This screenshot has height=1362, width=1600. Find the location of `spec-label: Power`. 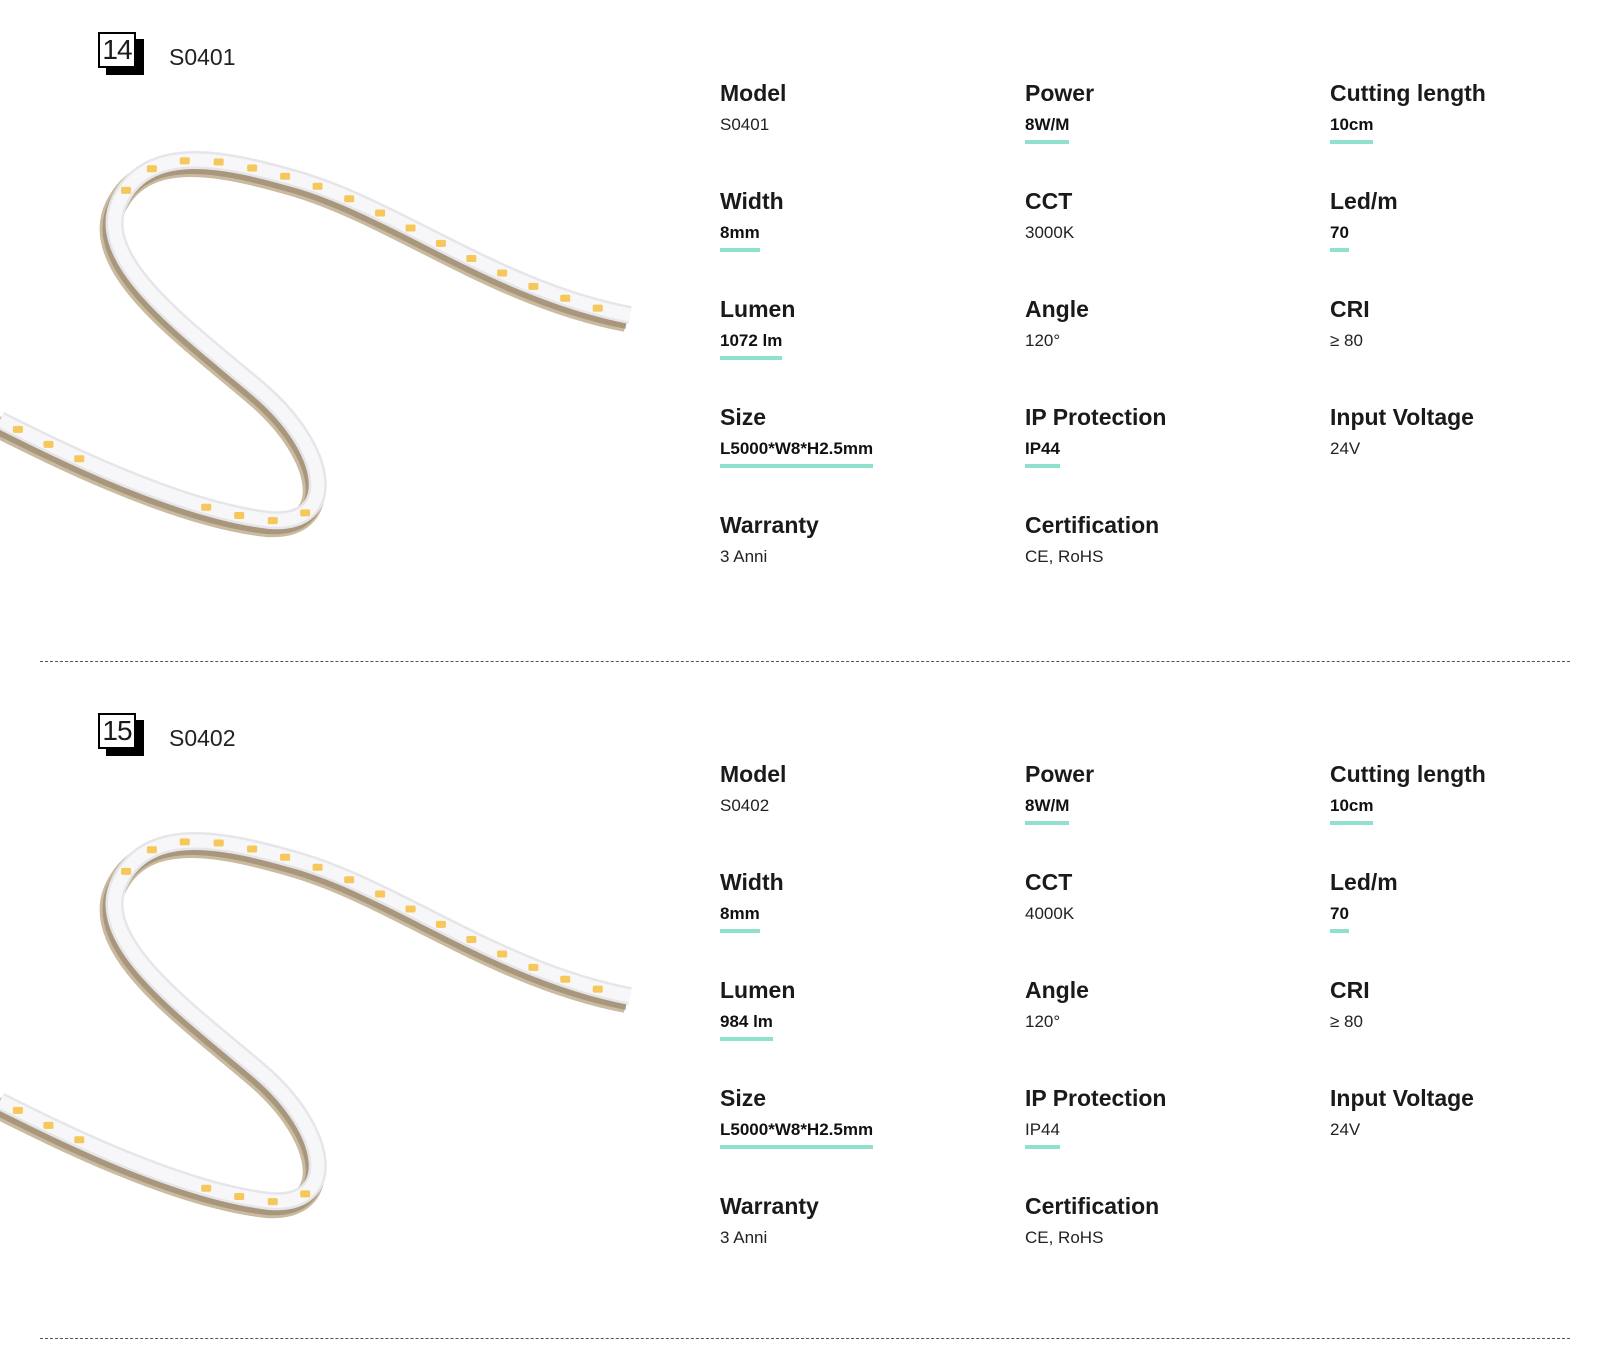

spec-label: Power is located at coordinates (1060, 93).